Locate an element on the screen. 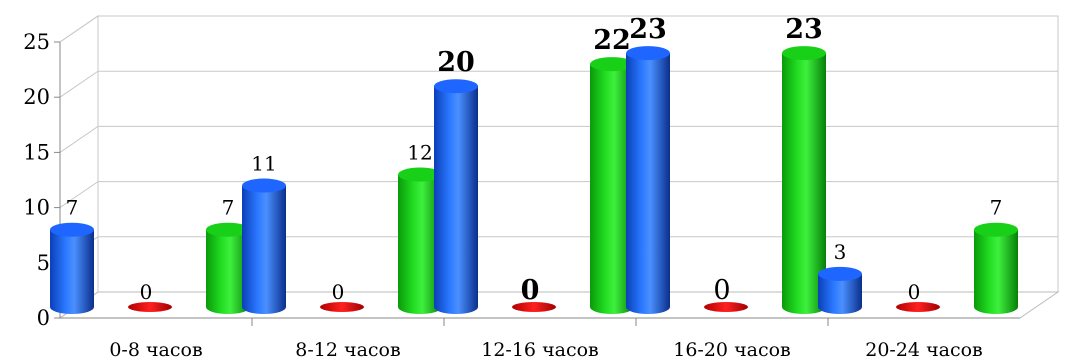  x-tick-label: 8-12 часов is located at coordinates (347, 350).